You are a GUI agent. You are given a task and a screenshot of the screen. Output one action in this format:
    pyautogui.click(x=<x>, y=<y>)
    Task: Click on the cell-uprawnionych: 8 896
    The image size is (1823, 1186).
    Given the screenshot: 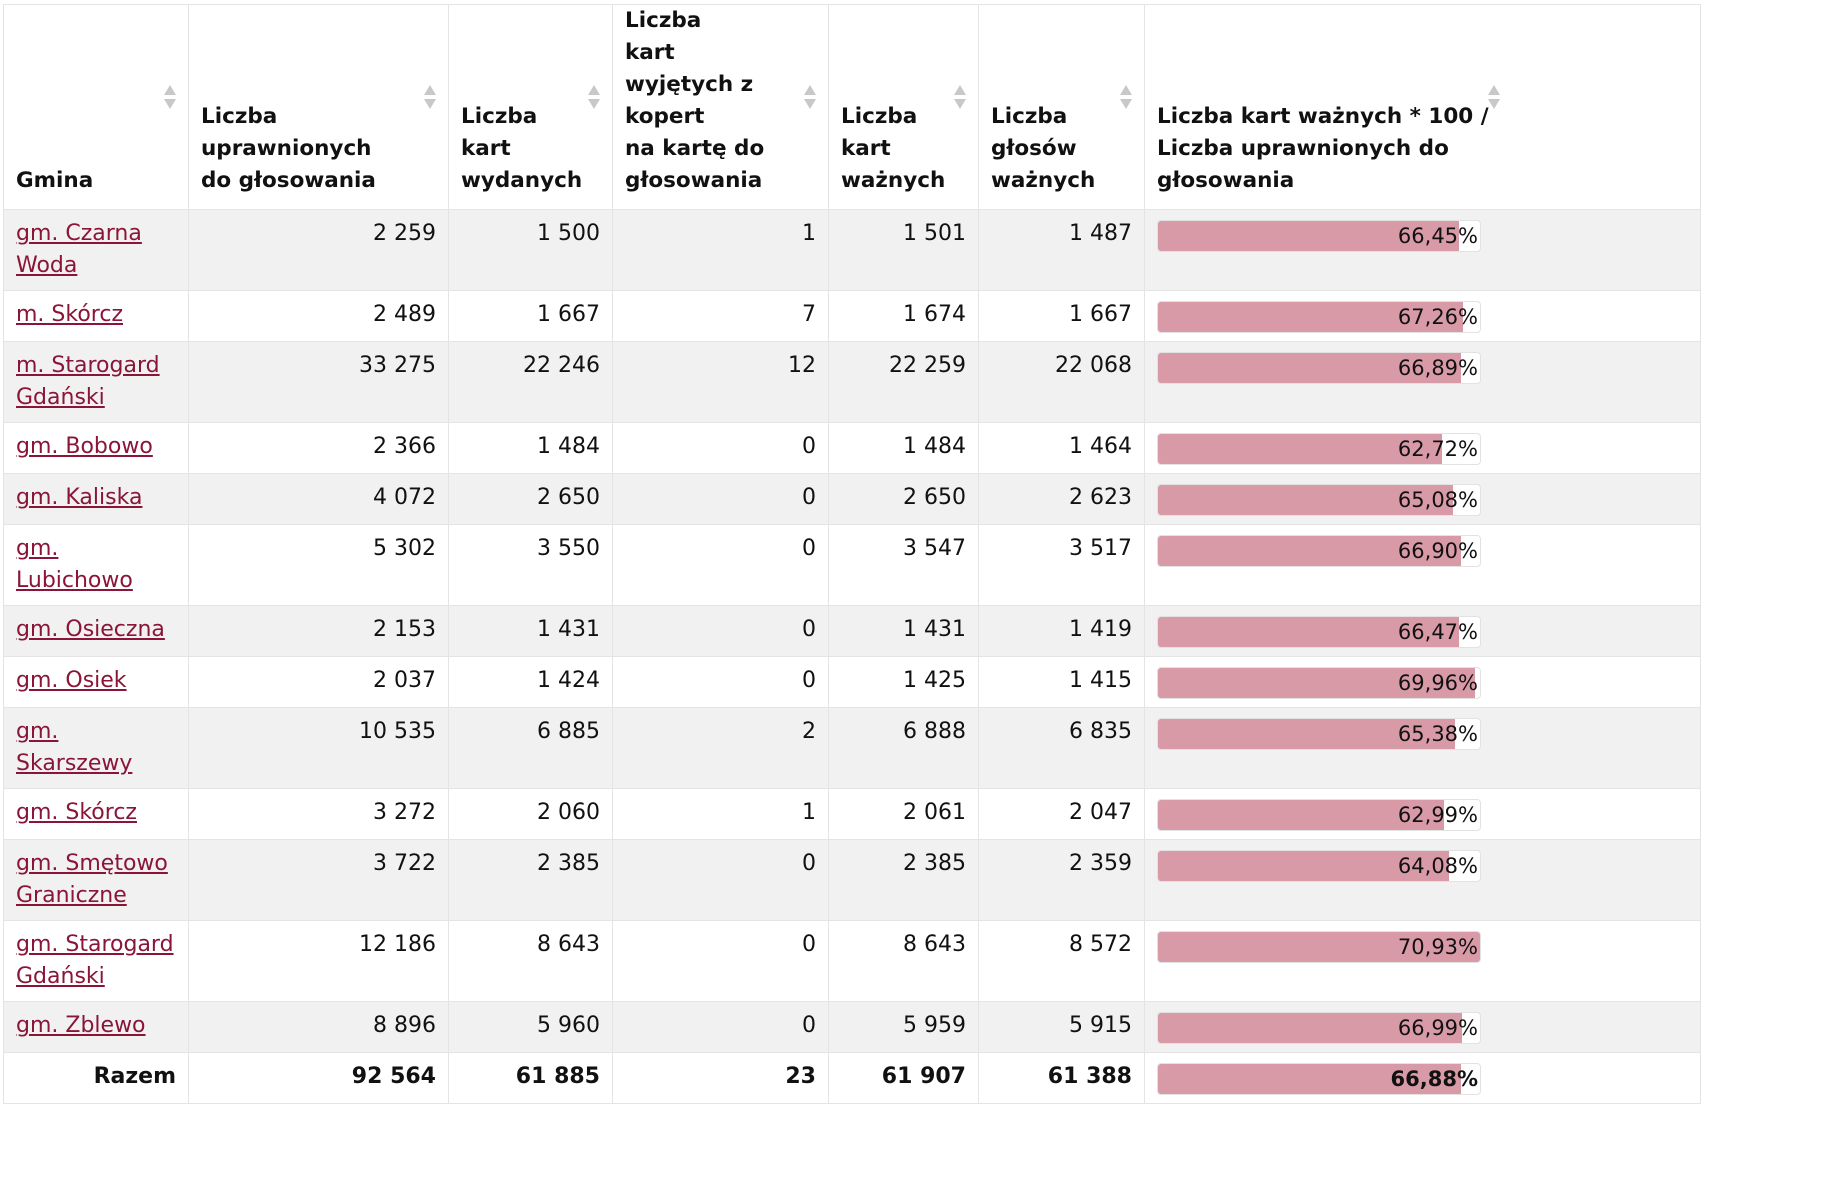 What is the action you would take?
    pyautogui.click(x=318, y=1027)
    